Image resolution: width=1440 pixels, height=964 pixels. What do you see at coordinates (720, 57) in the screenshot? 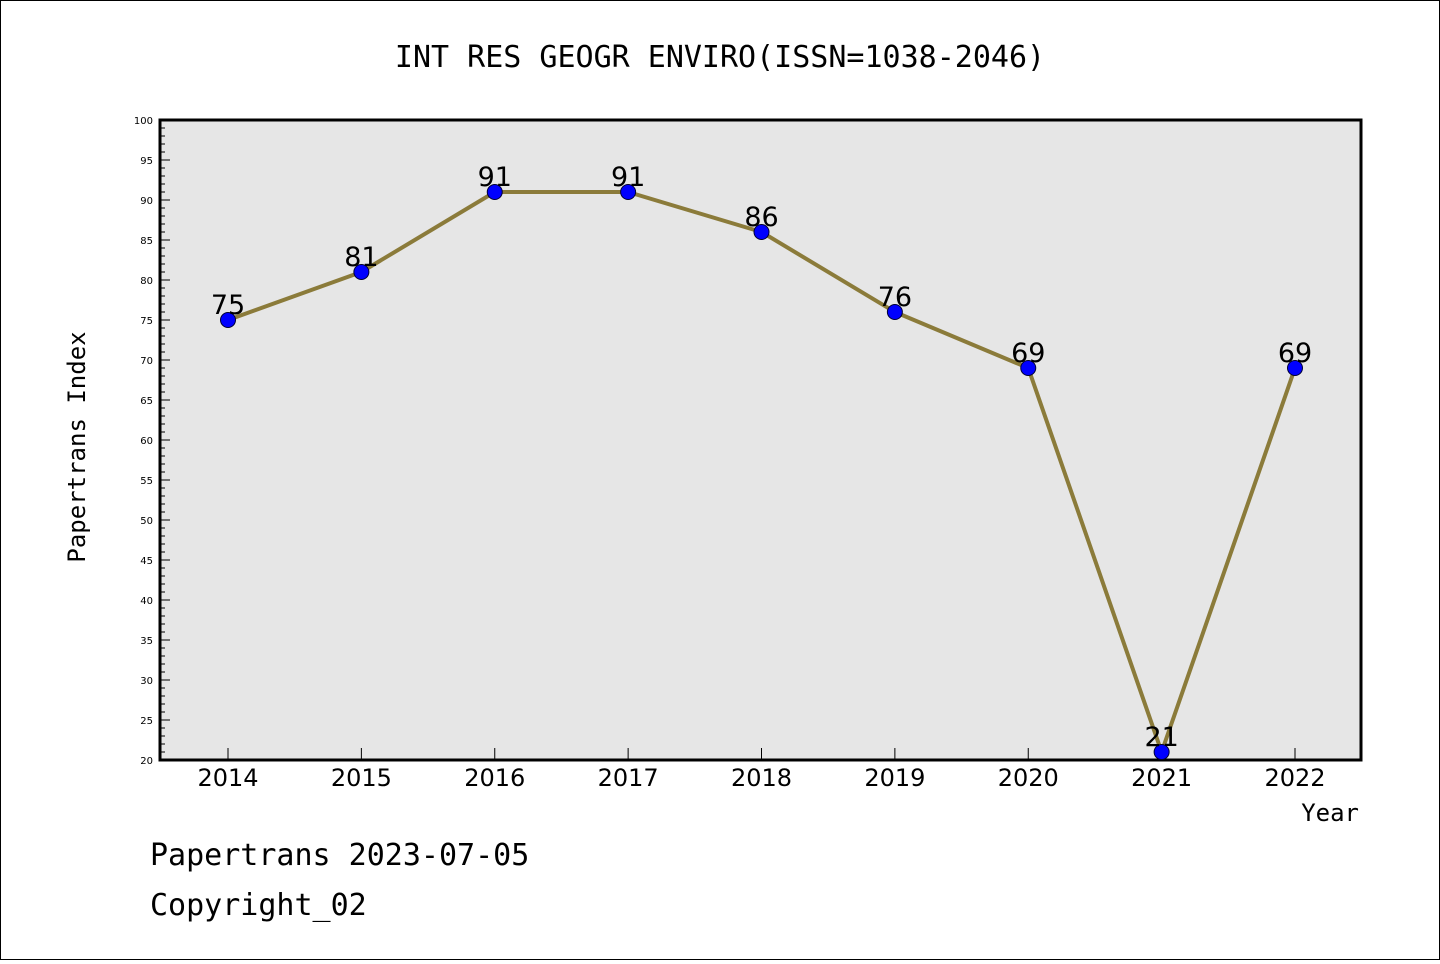
I see `chart-title: INT RES GEOGR ENVIRO(ISSN=1038-2046)` at bounding box center [720, 57].